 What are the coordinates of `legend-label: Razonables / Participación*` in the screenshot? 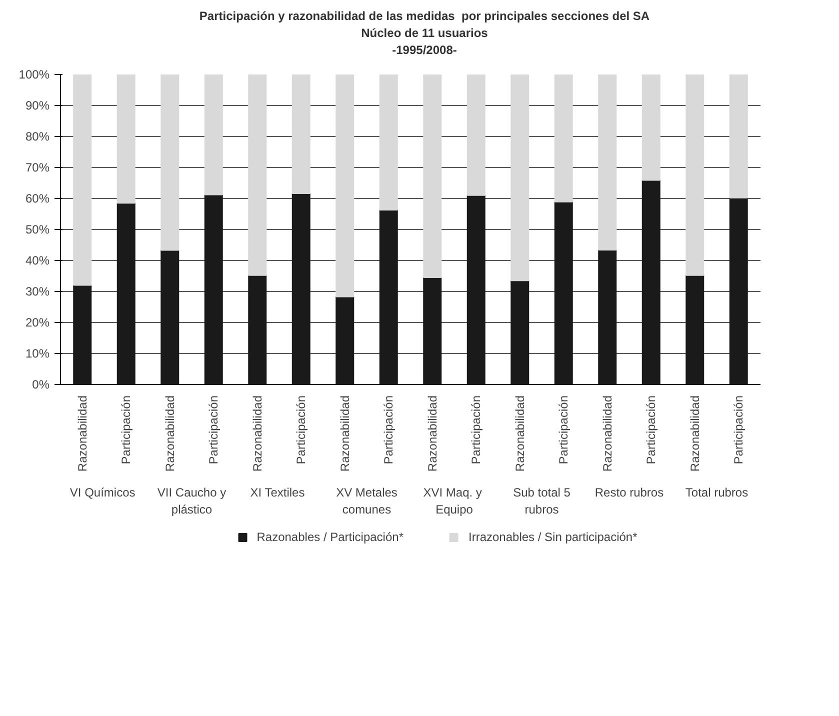 It's located at (330, 537).